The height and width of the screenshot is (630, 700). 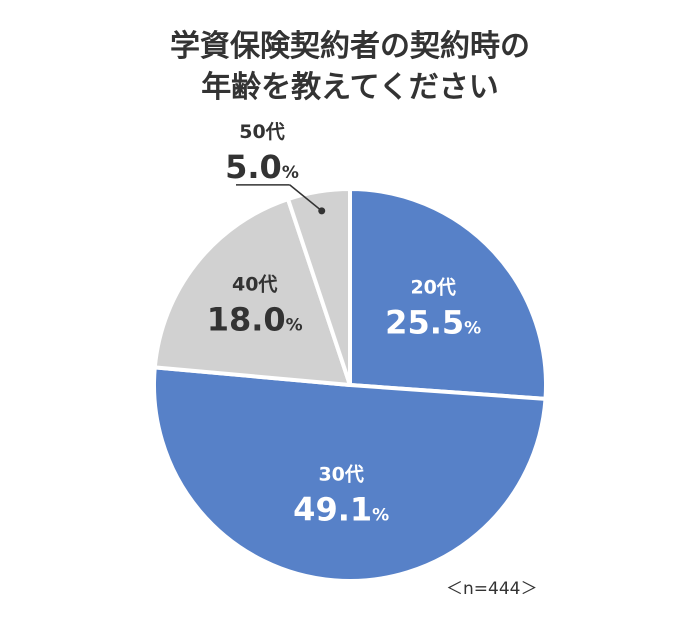 What do you see at coordinates (262, 167) in the screenshot?
I see `slice-value-label-4: 5.0%` at bounding box center [262, 167].